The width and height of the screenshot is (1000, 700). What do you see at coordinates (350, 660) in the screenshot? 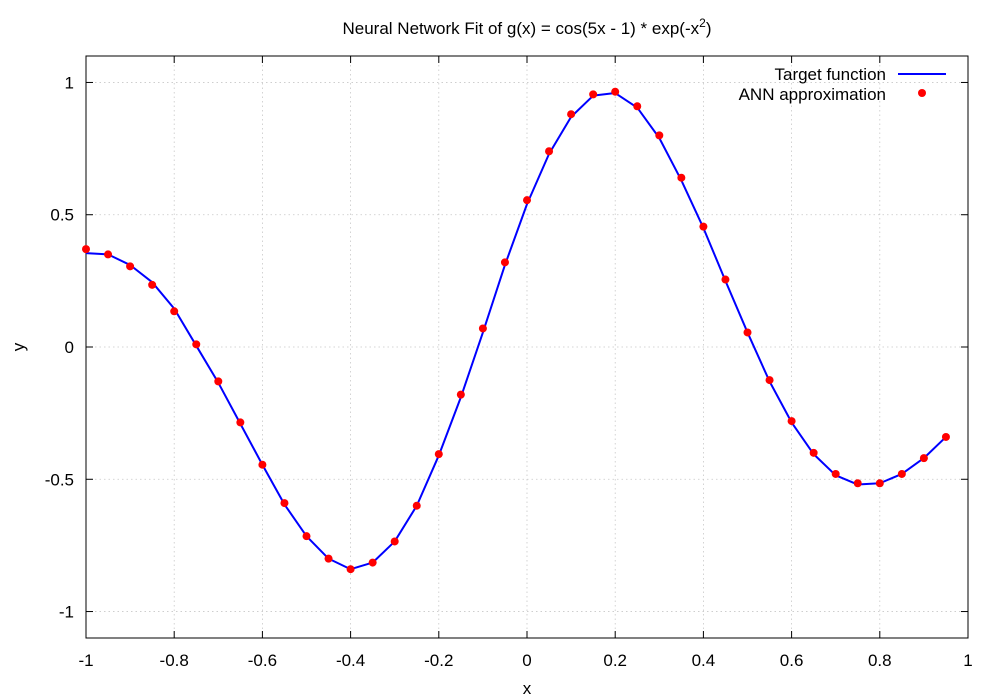
I see `x-tick-label: -0.4` at bounding box center [350, 660].